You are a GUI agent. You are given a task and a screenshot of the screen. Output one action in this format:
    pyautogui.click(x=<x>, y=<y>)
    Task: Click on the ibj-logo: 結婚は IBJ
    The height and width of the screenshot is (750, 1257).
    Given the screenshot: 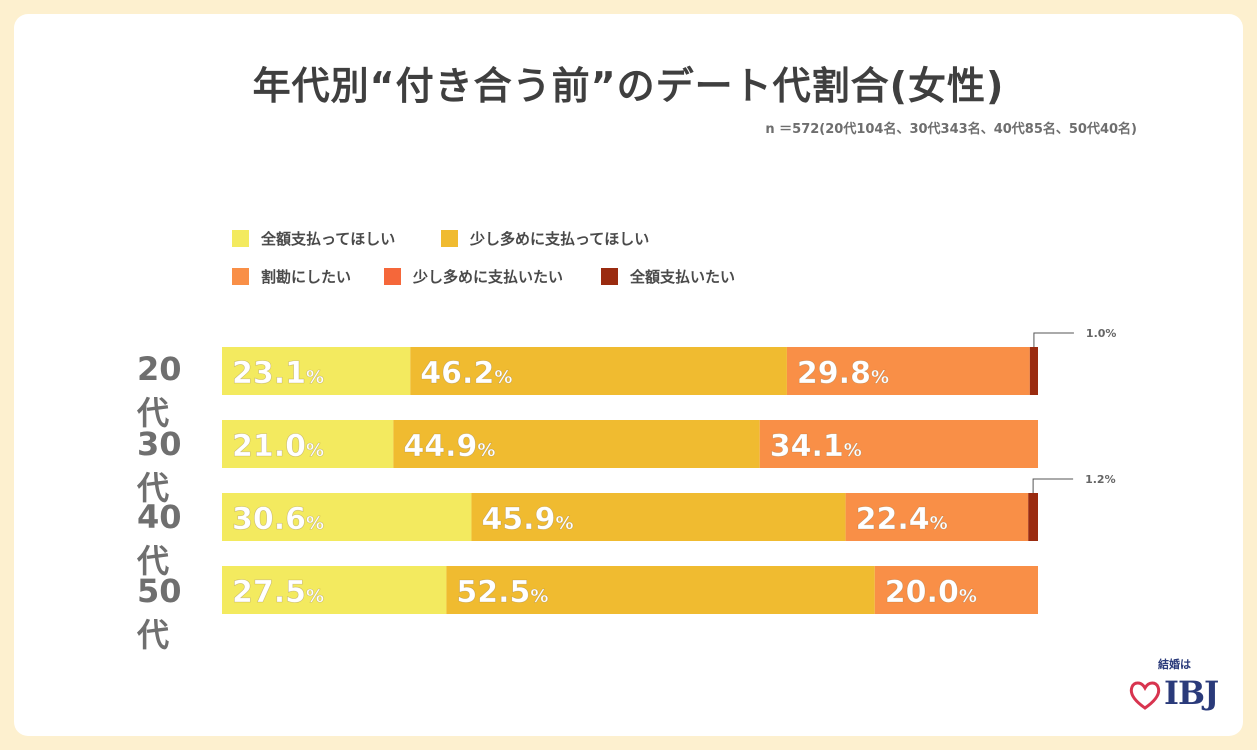 What is the action you would take?
    pyautogui.click(x=1173, y=687)
    